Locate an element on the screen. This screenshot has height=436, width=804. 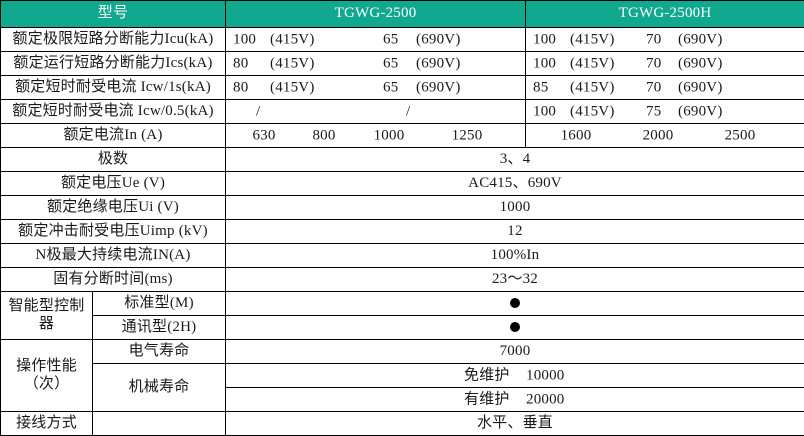
mechanical-life-free-label: 免维护 is located at coordinates (487, 375).